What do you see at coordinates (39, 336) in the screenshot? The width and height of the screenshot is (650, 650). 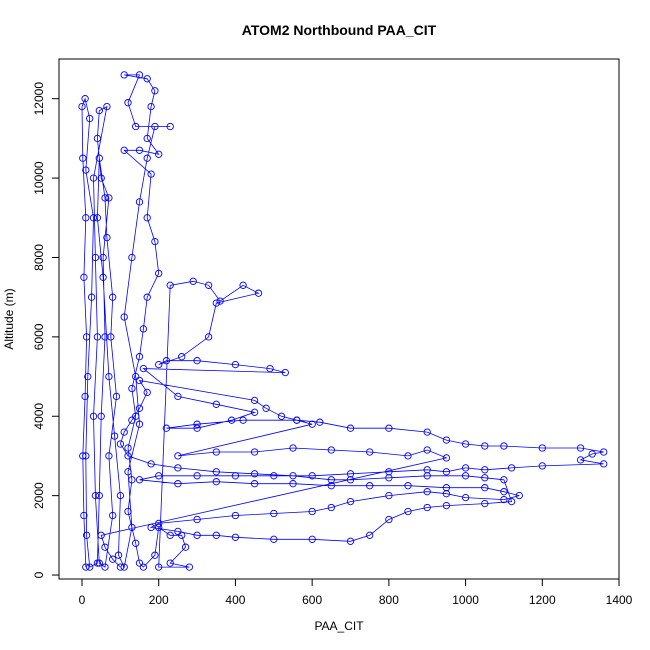 I see `y-tick-label: 6000` at bounding box center [39, 336].